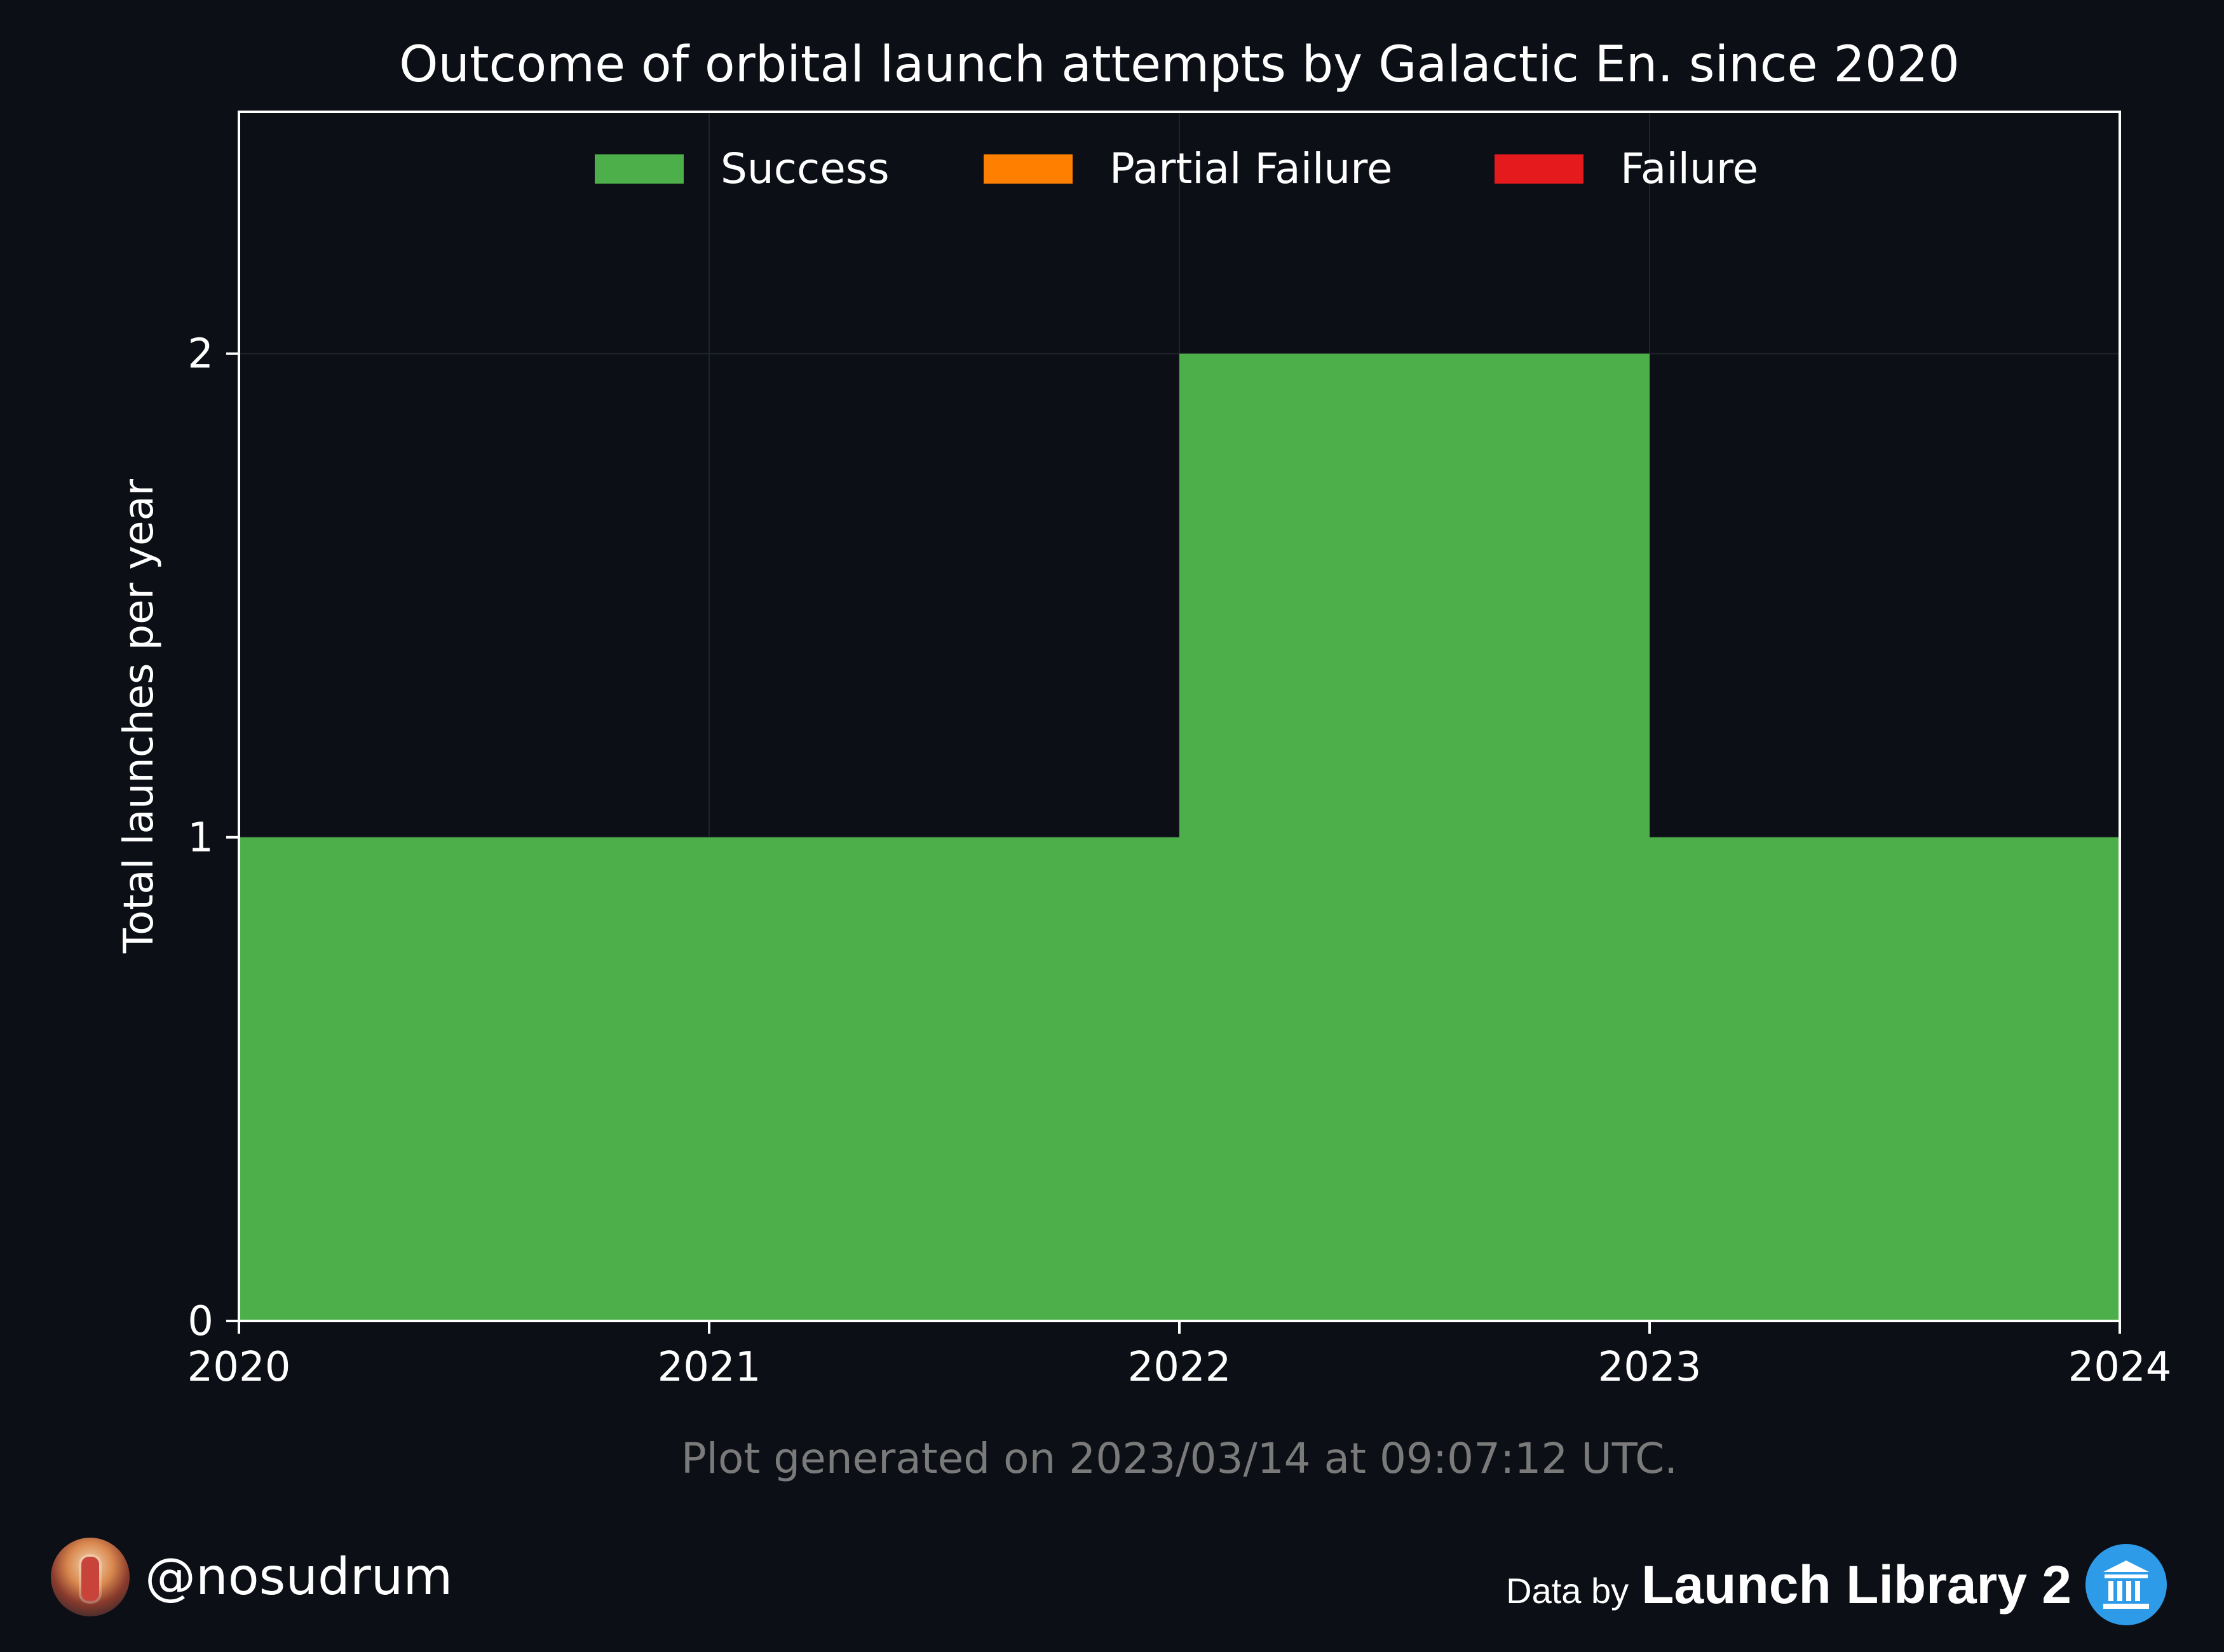  I want to click on credit-prefix: Data by, so click(1567, 1590).